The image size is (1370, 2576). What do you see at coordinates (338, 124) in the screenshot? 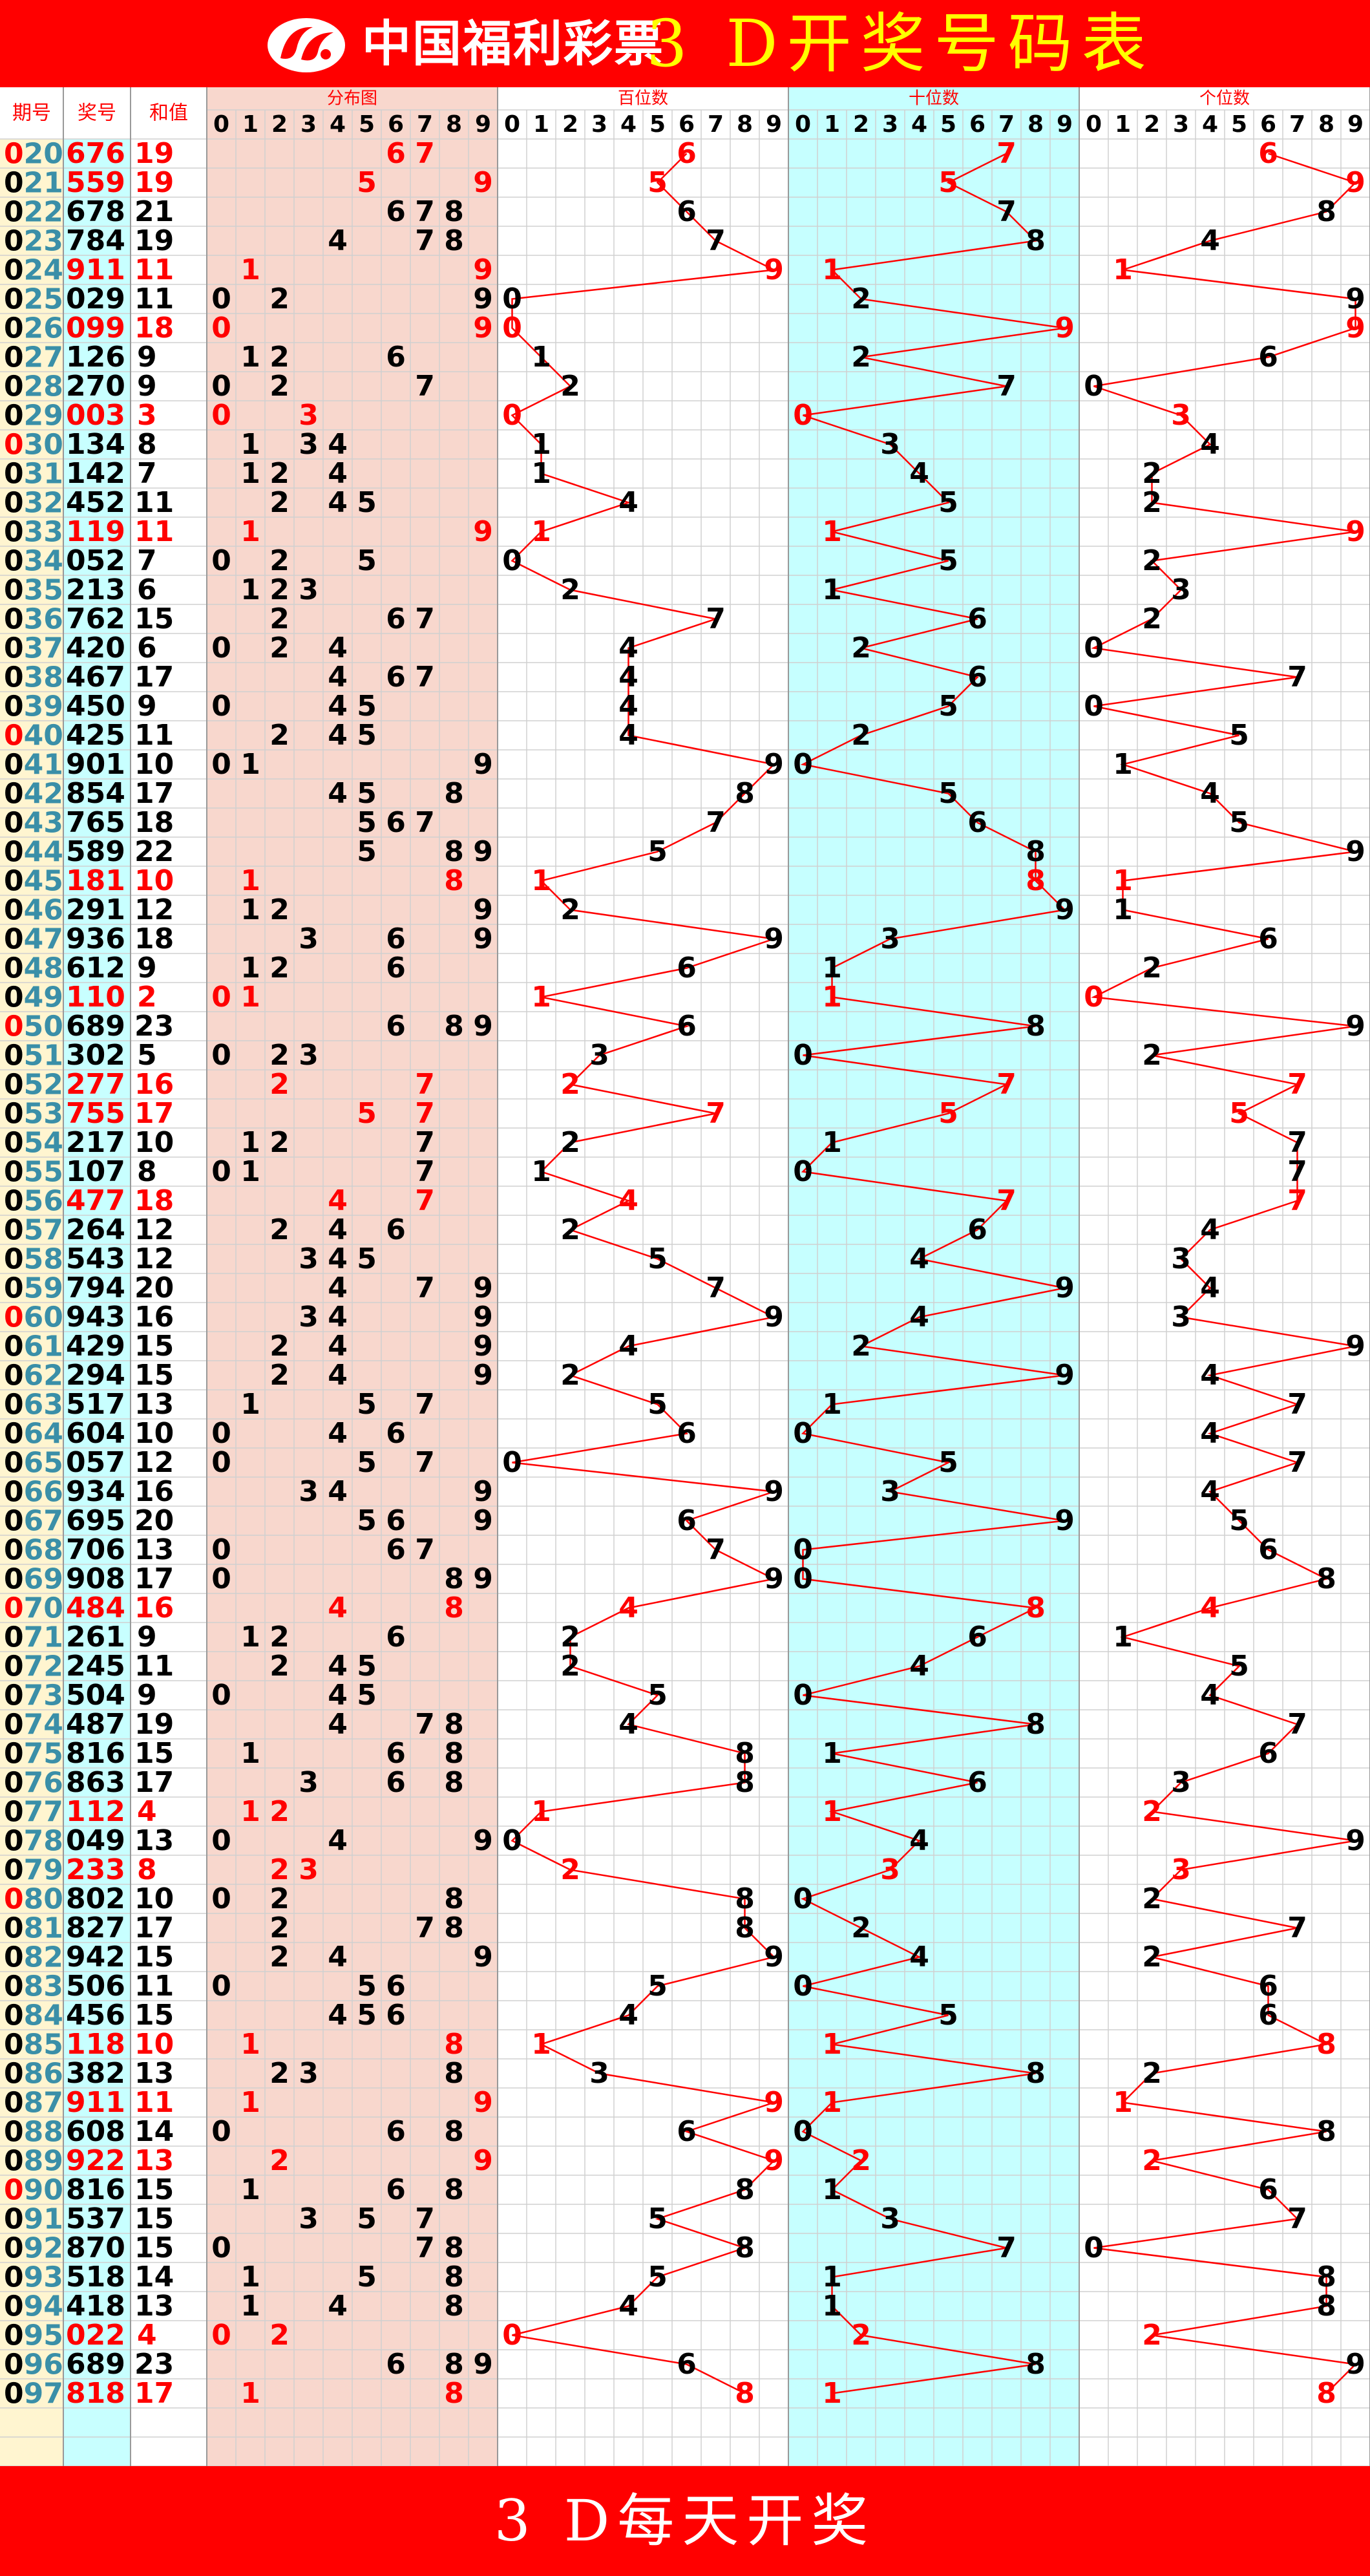
I see `digit-header: 4` at bounding box center [338, 124].